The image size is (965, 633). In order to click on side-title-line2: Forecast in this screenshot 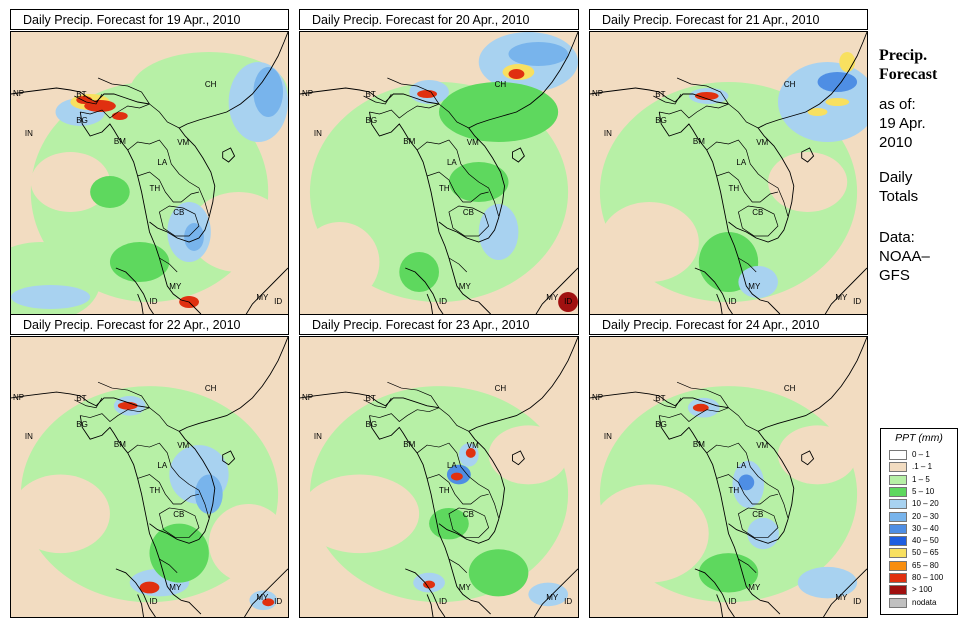, I will do `click(908, 74)`.